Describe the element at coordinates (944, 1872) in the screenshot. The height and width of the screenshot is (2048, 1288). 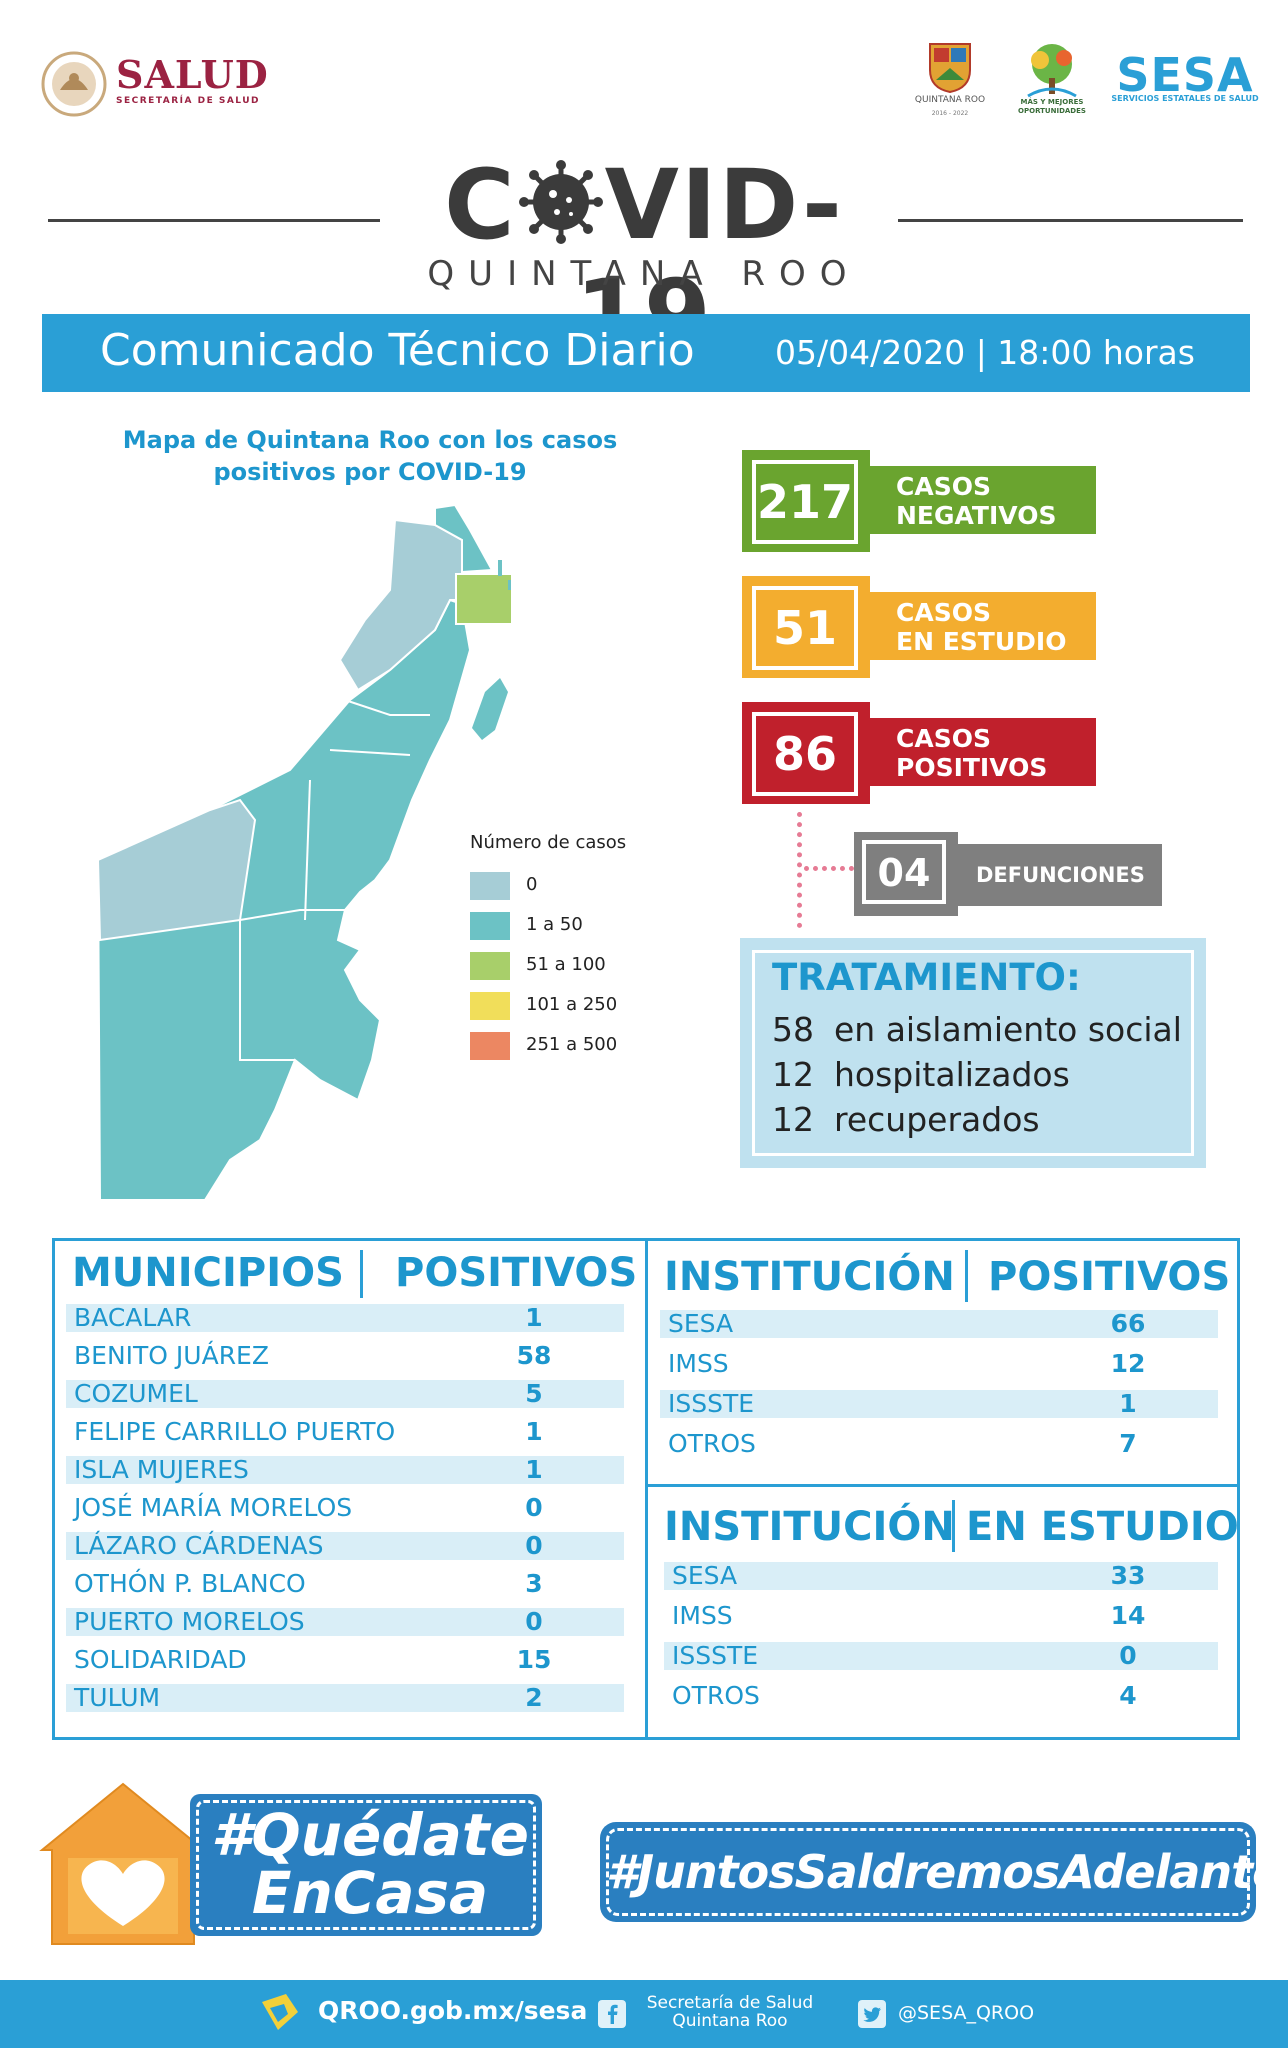
I see `juntos-text: #JuntosSaldremosAdelante` at that location.